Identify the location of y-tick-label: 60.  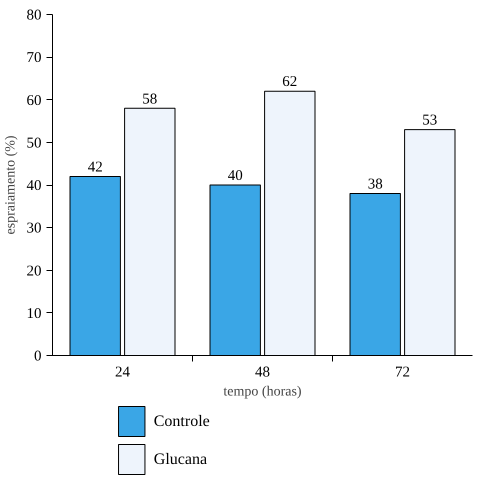
(34, 100).